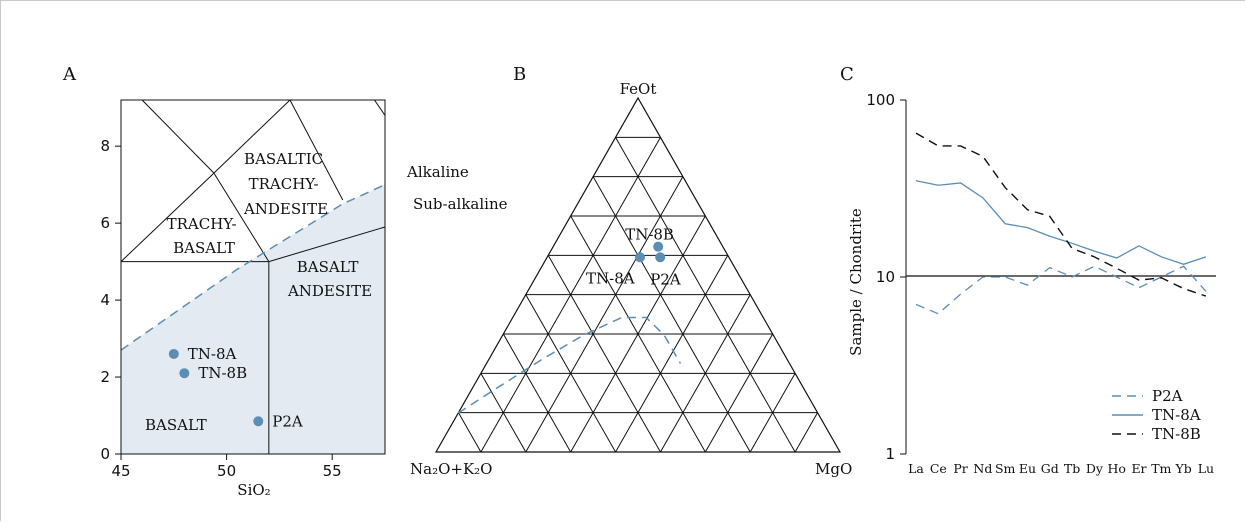 The width and height of the screenshot is (1246, 522). Describe the element at coordinates (460, 204) in the screenshot. I see `region-label-subalkaline: Sub-alkaline` at that location.